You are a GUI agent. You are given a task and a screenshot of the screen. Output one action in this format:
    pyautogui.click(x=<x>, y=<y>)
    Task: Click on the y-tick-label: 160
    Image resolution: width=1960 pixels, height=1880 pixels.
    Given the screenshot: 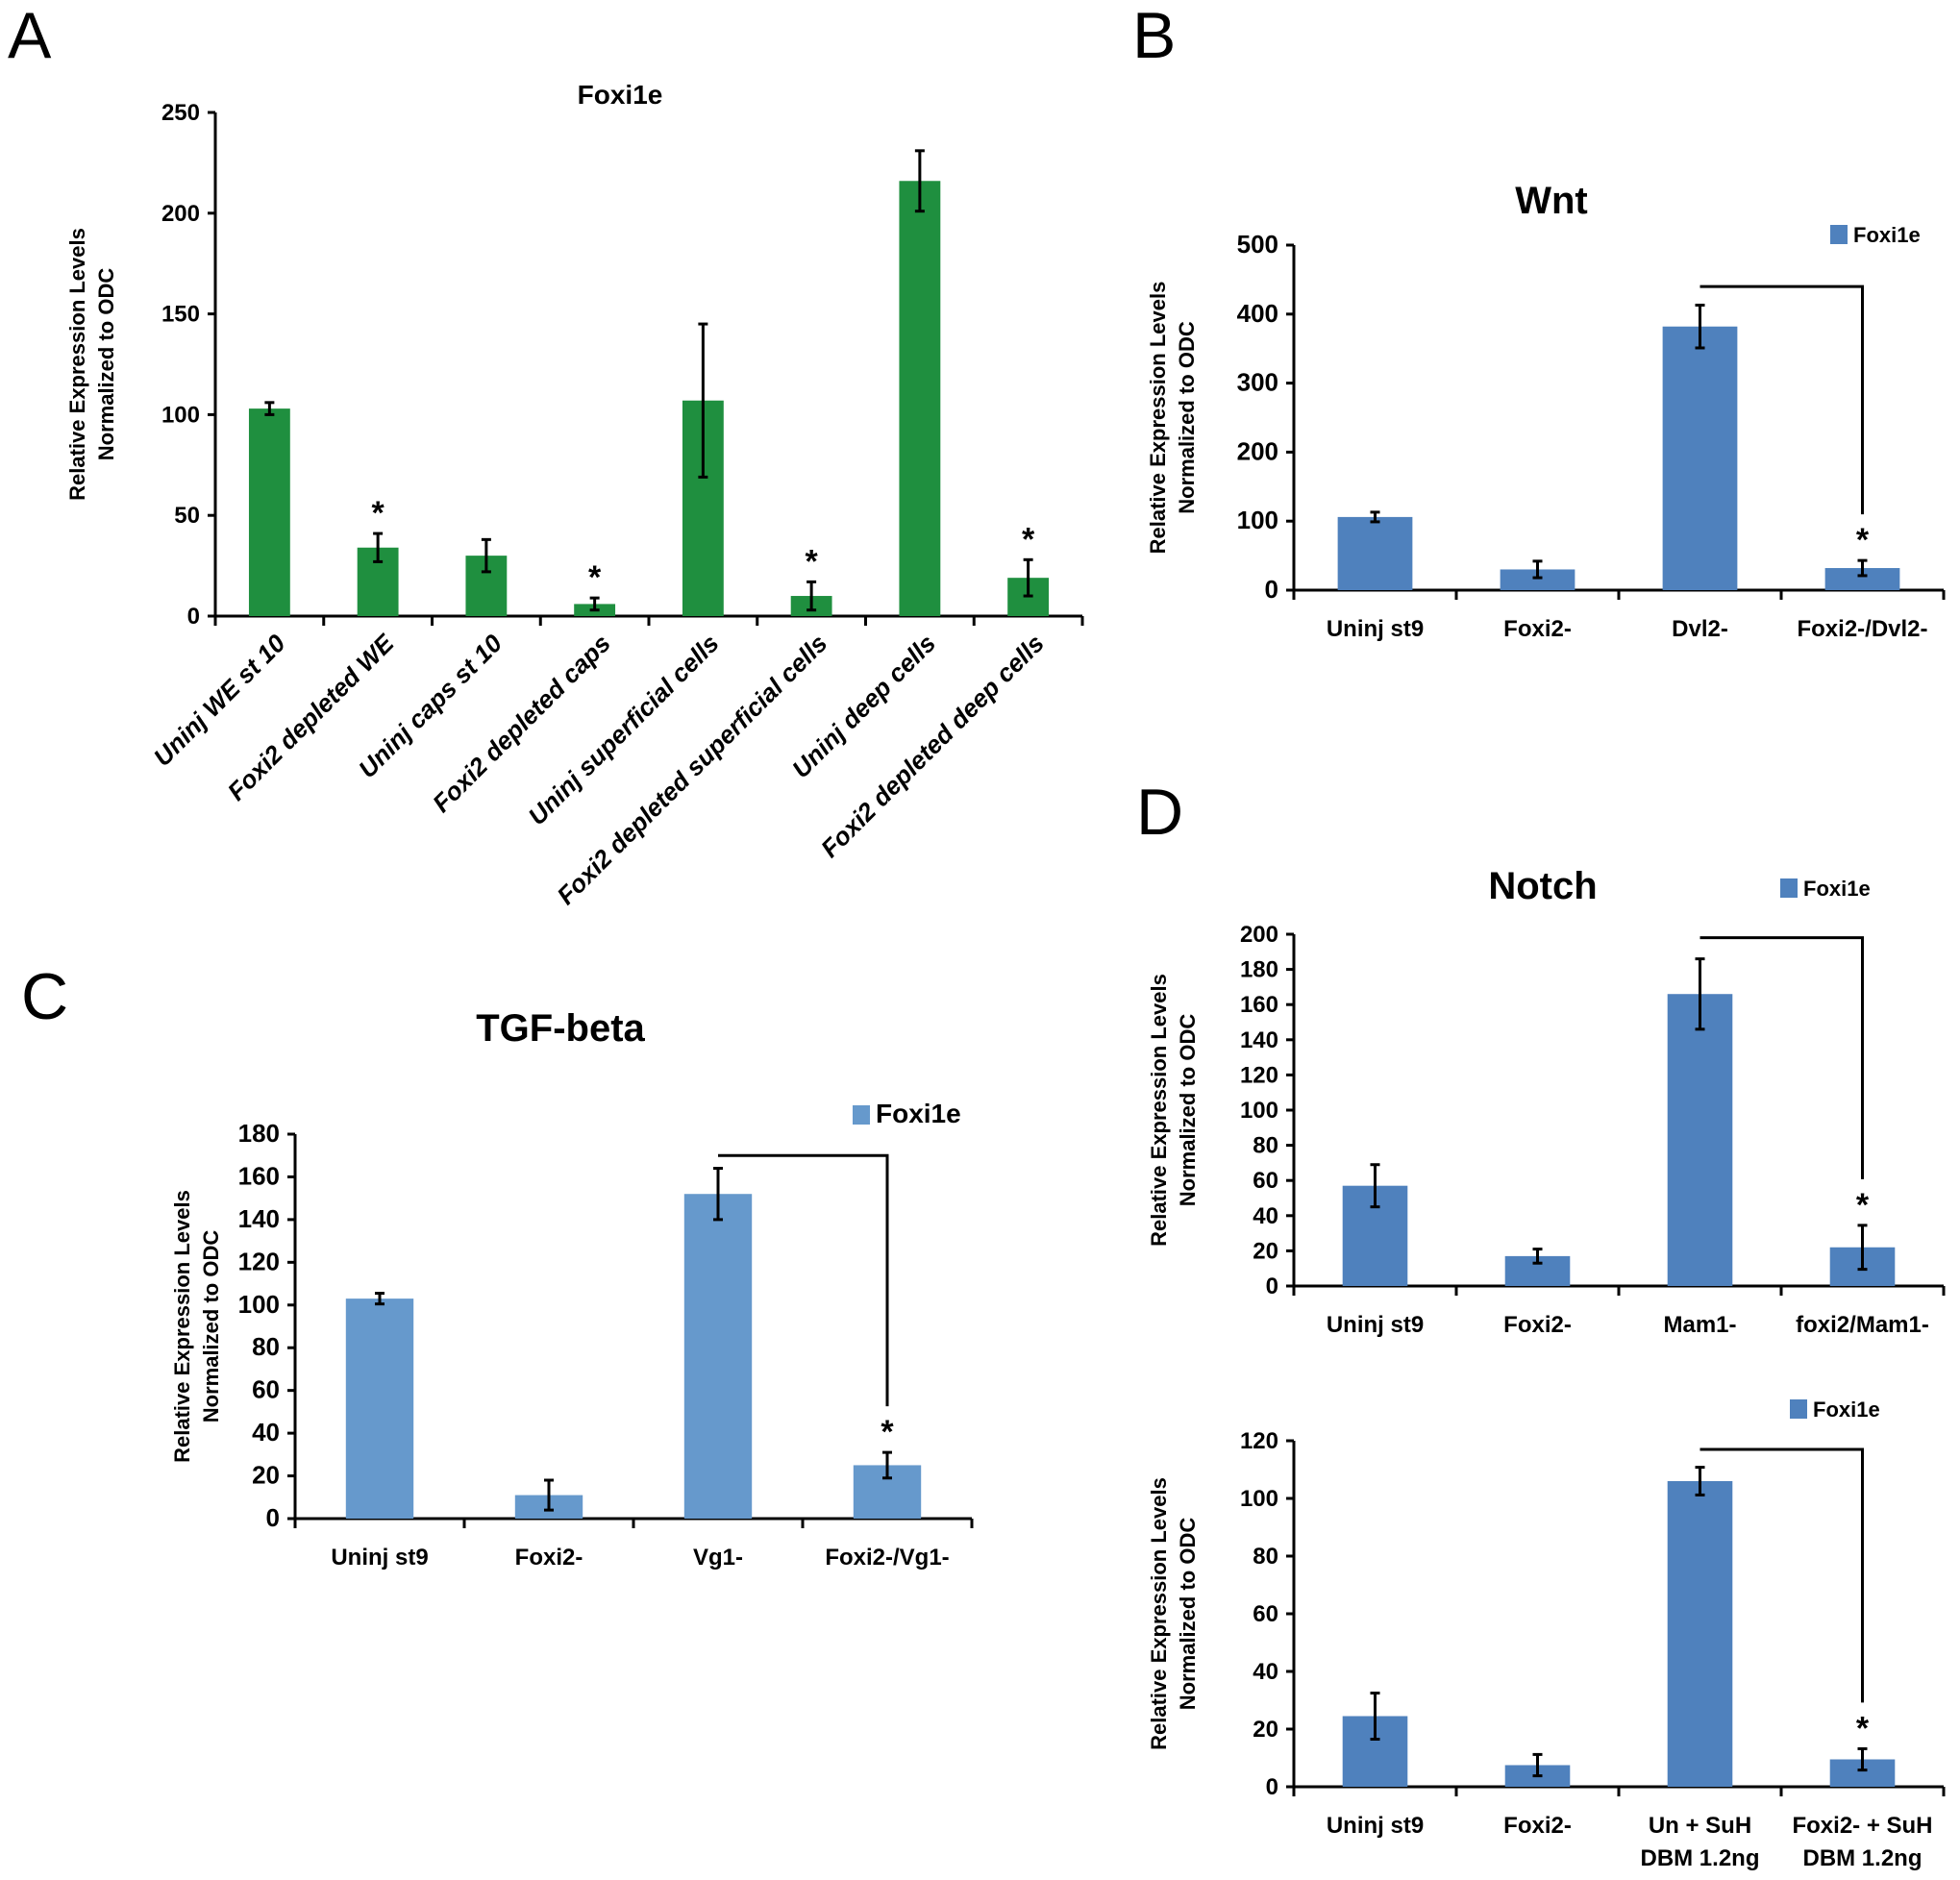 What is the action you would take?
    pyautogui.click(x=1259, y=1005)
    